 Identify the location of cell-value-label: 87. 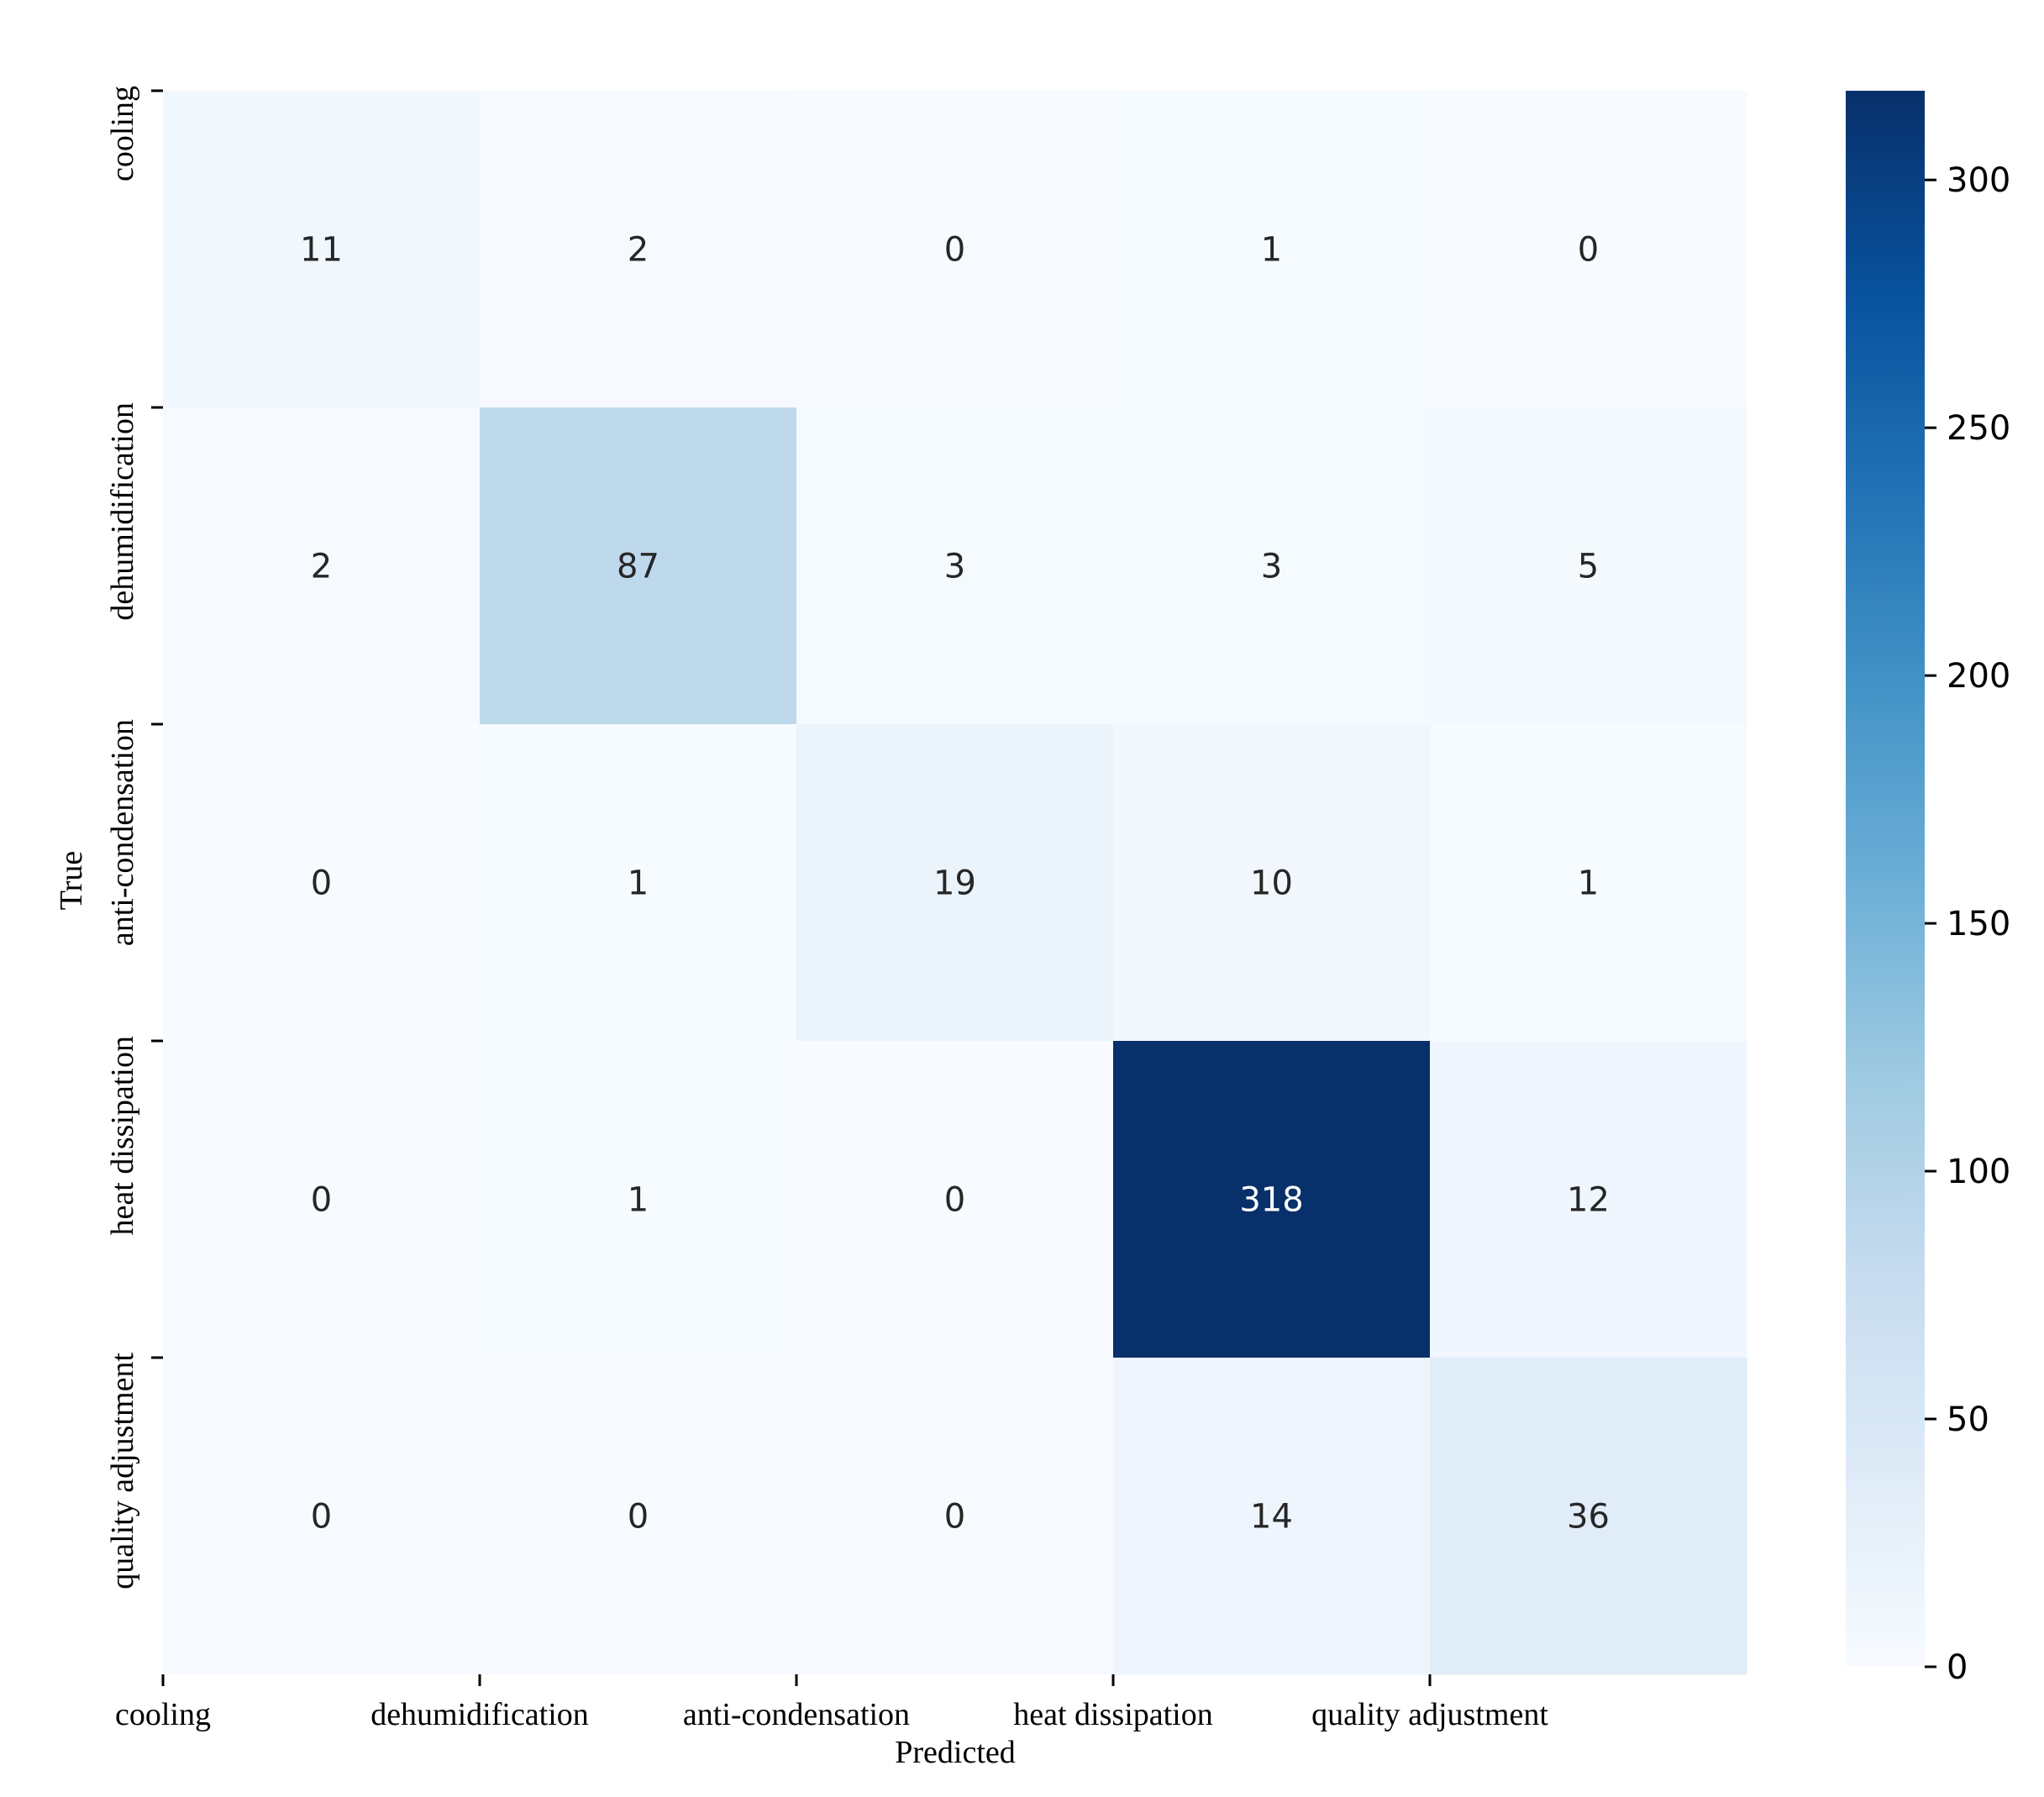
(638, 567).